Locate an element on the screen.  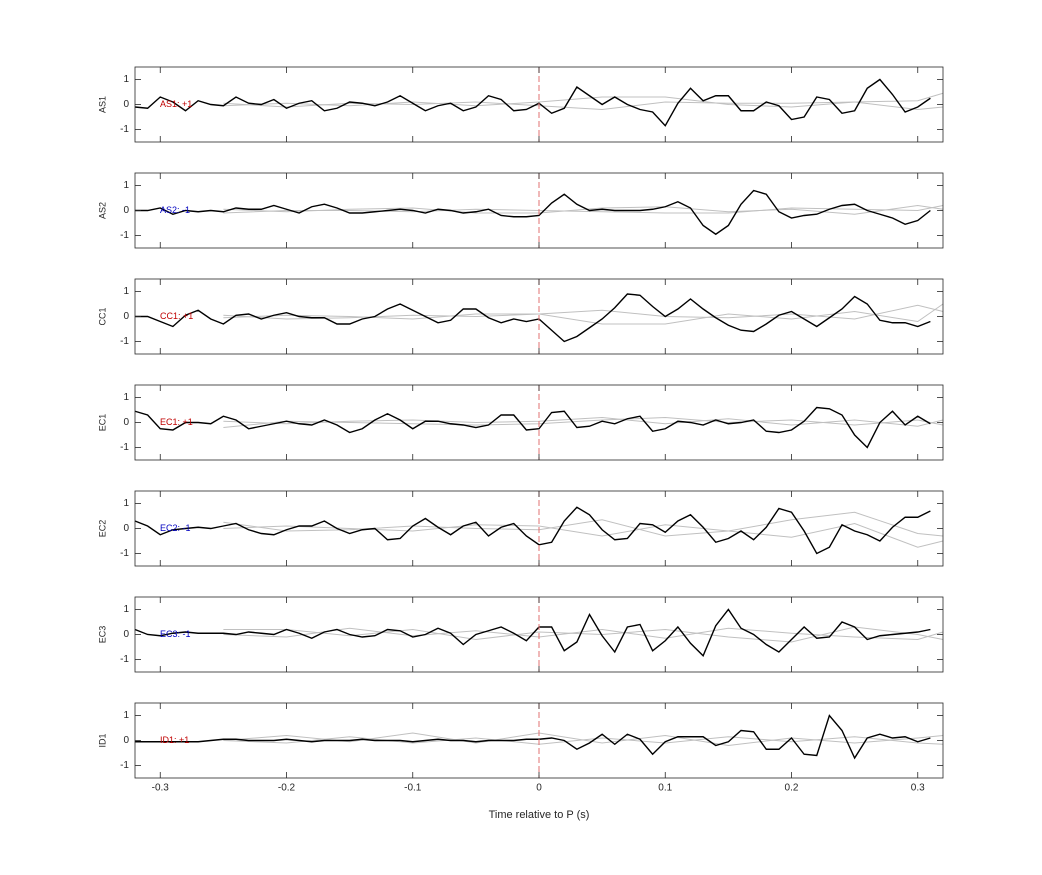
trace-label: EC3: -1 is located at coordinates (175, 634).